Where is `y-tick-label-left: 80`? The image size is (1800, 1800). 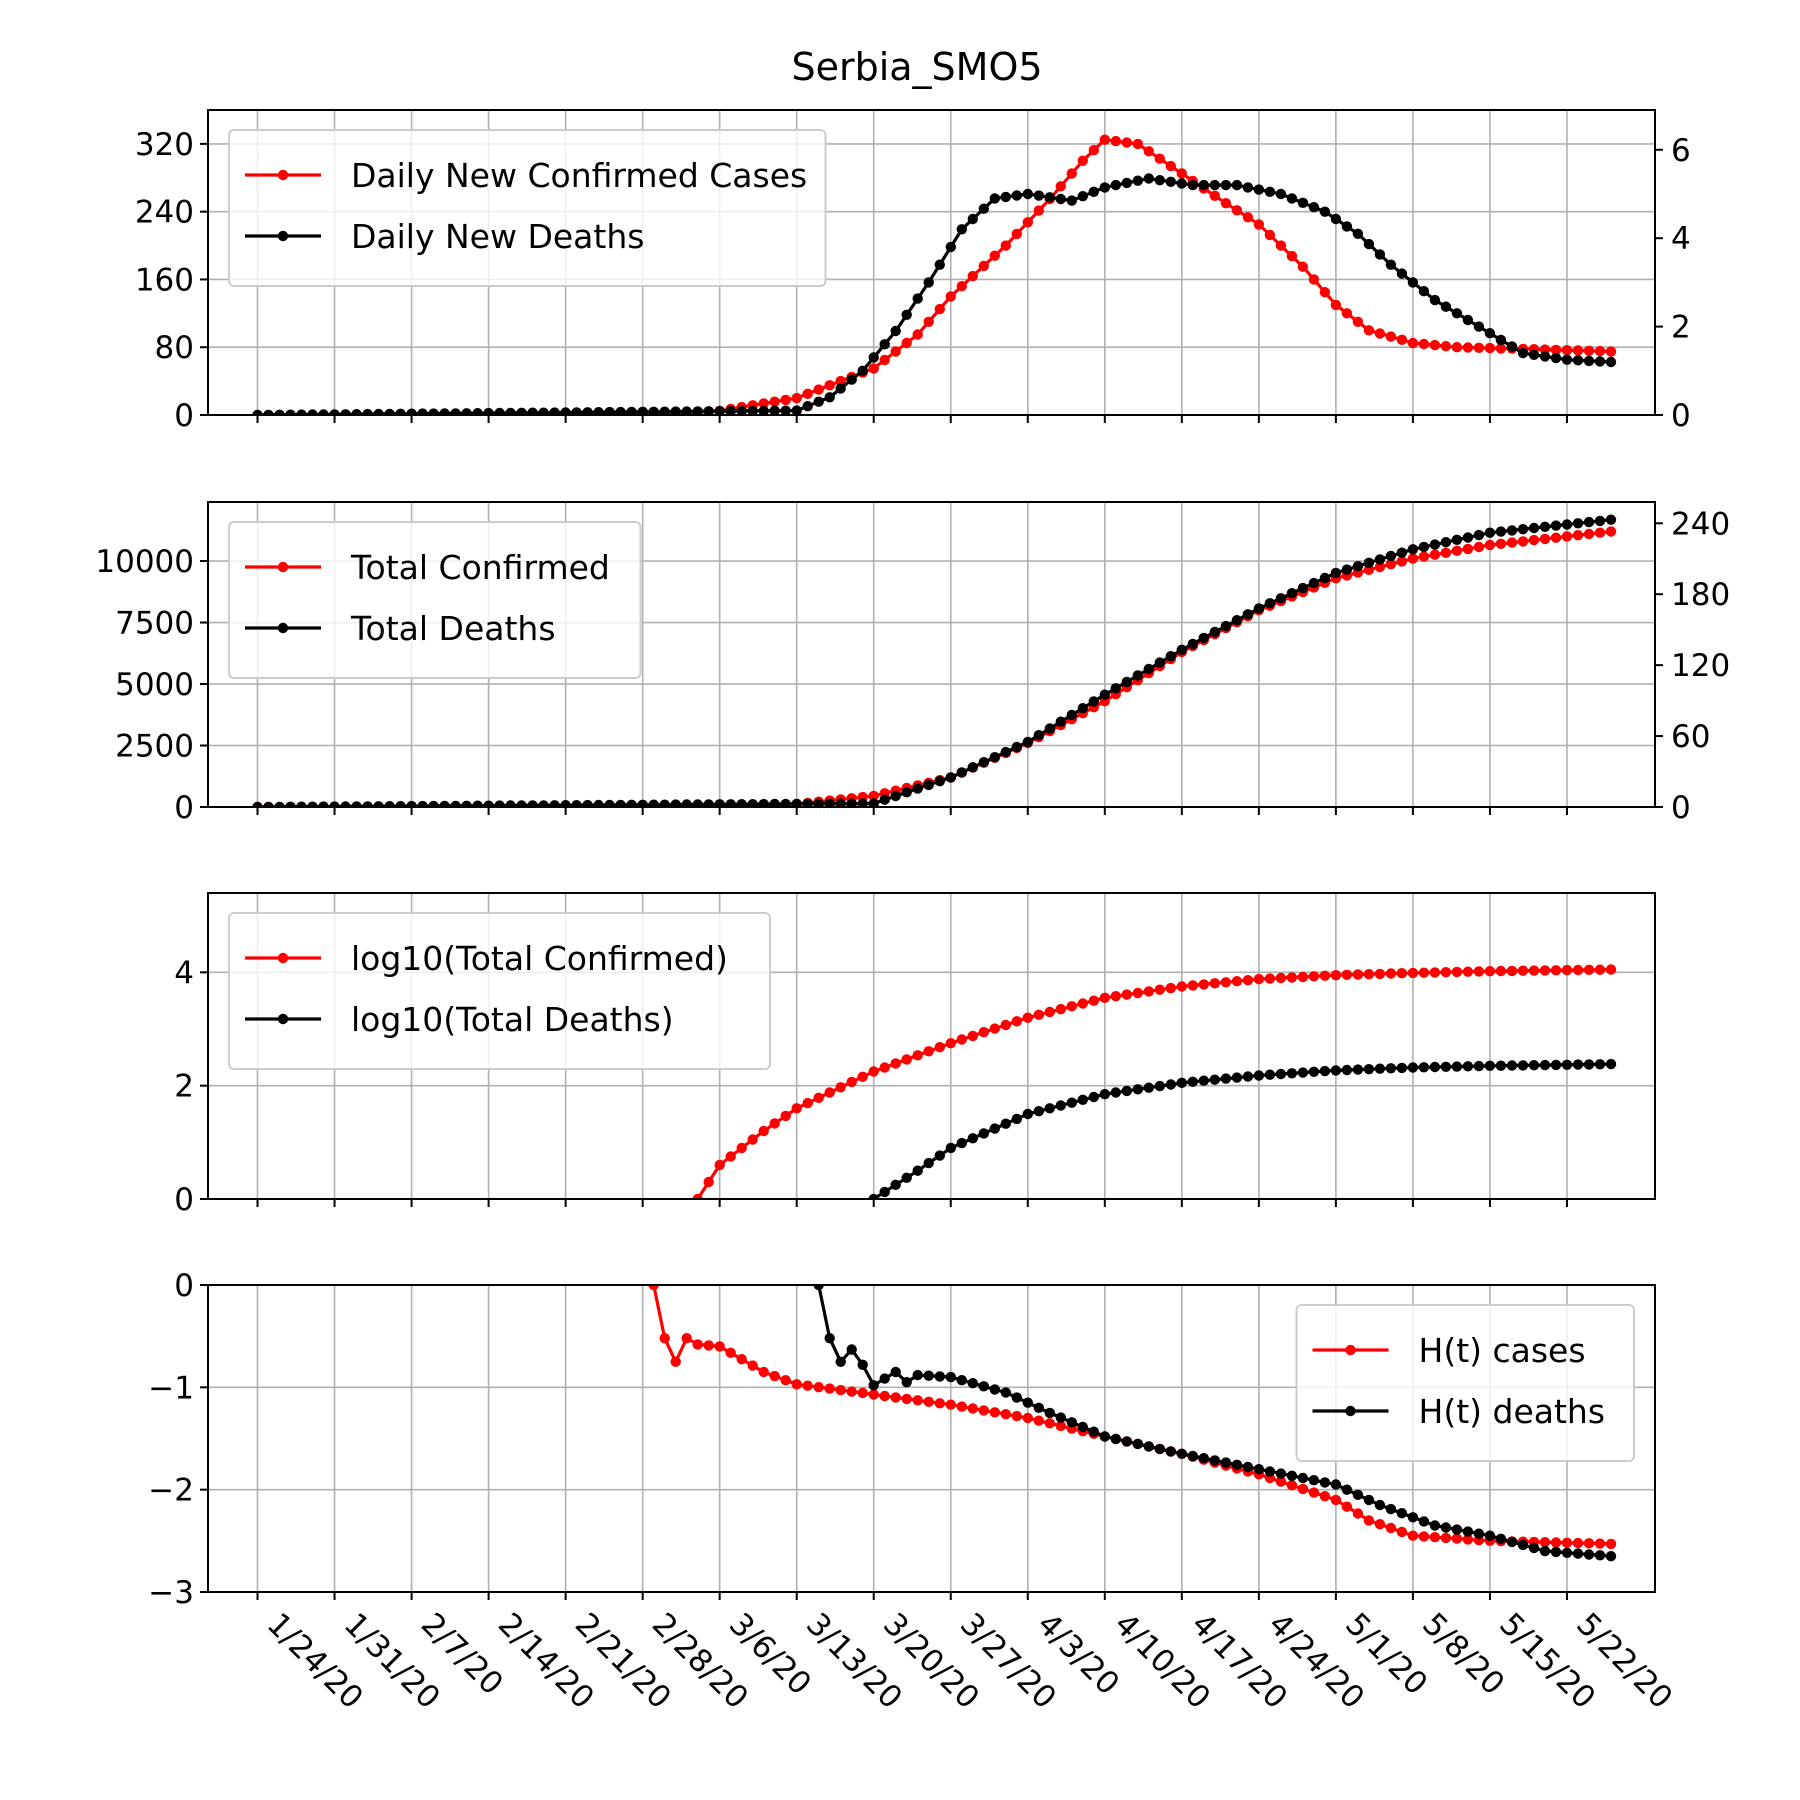 y-tick-label-left: 80 is located at coordinates (174, 348).